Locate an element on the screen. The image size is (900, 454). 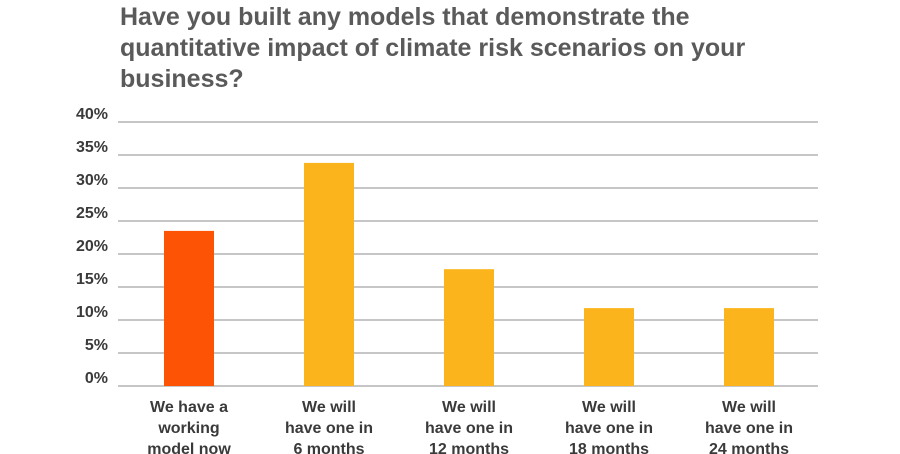
x-category-label-line: 12 months is located at coordinates (469, 447).